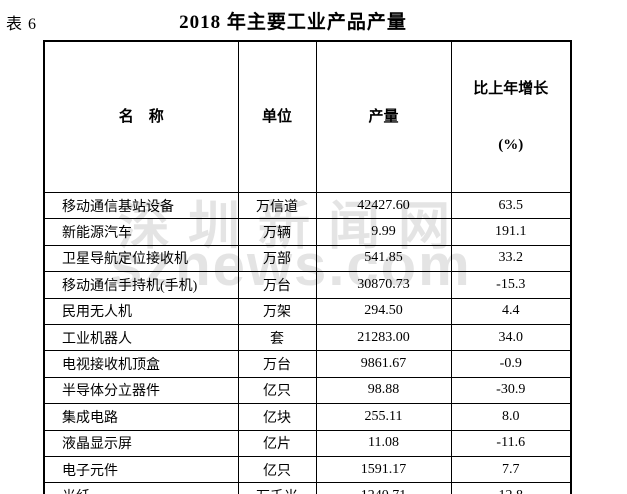 This screenshot has width=627, height=494. I want to click on cell-growth: 4.4, so click(511, 311).